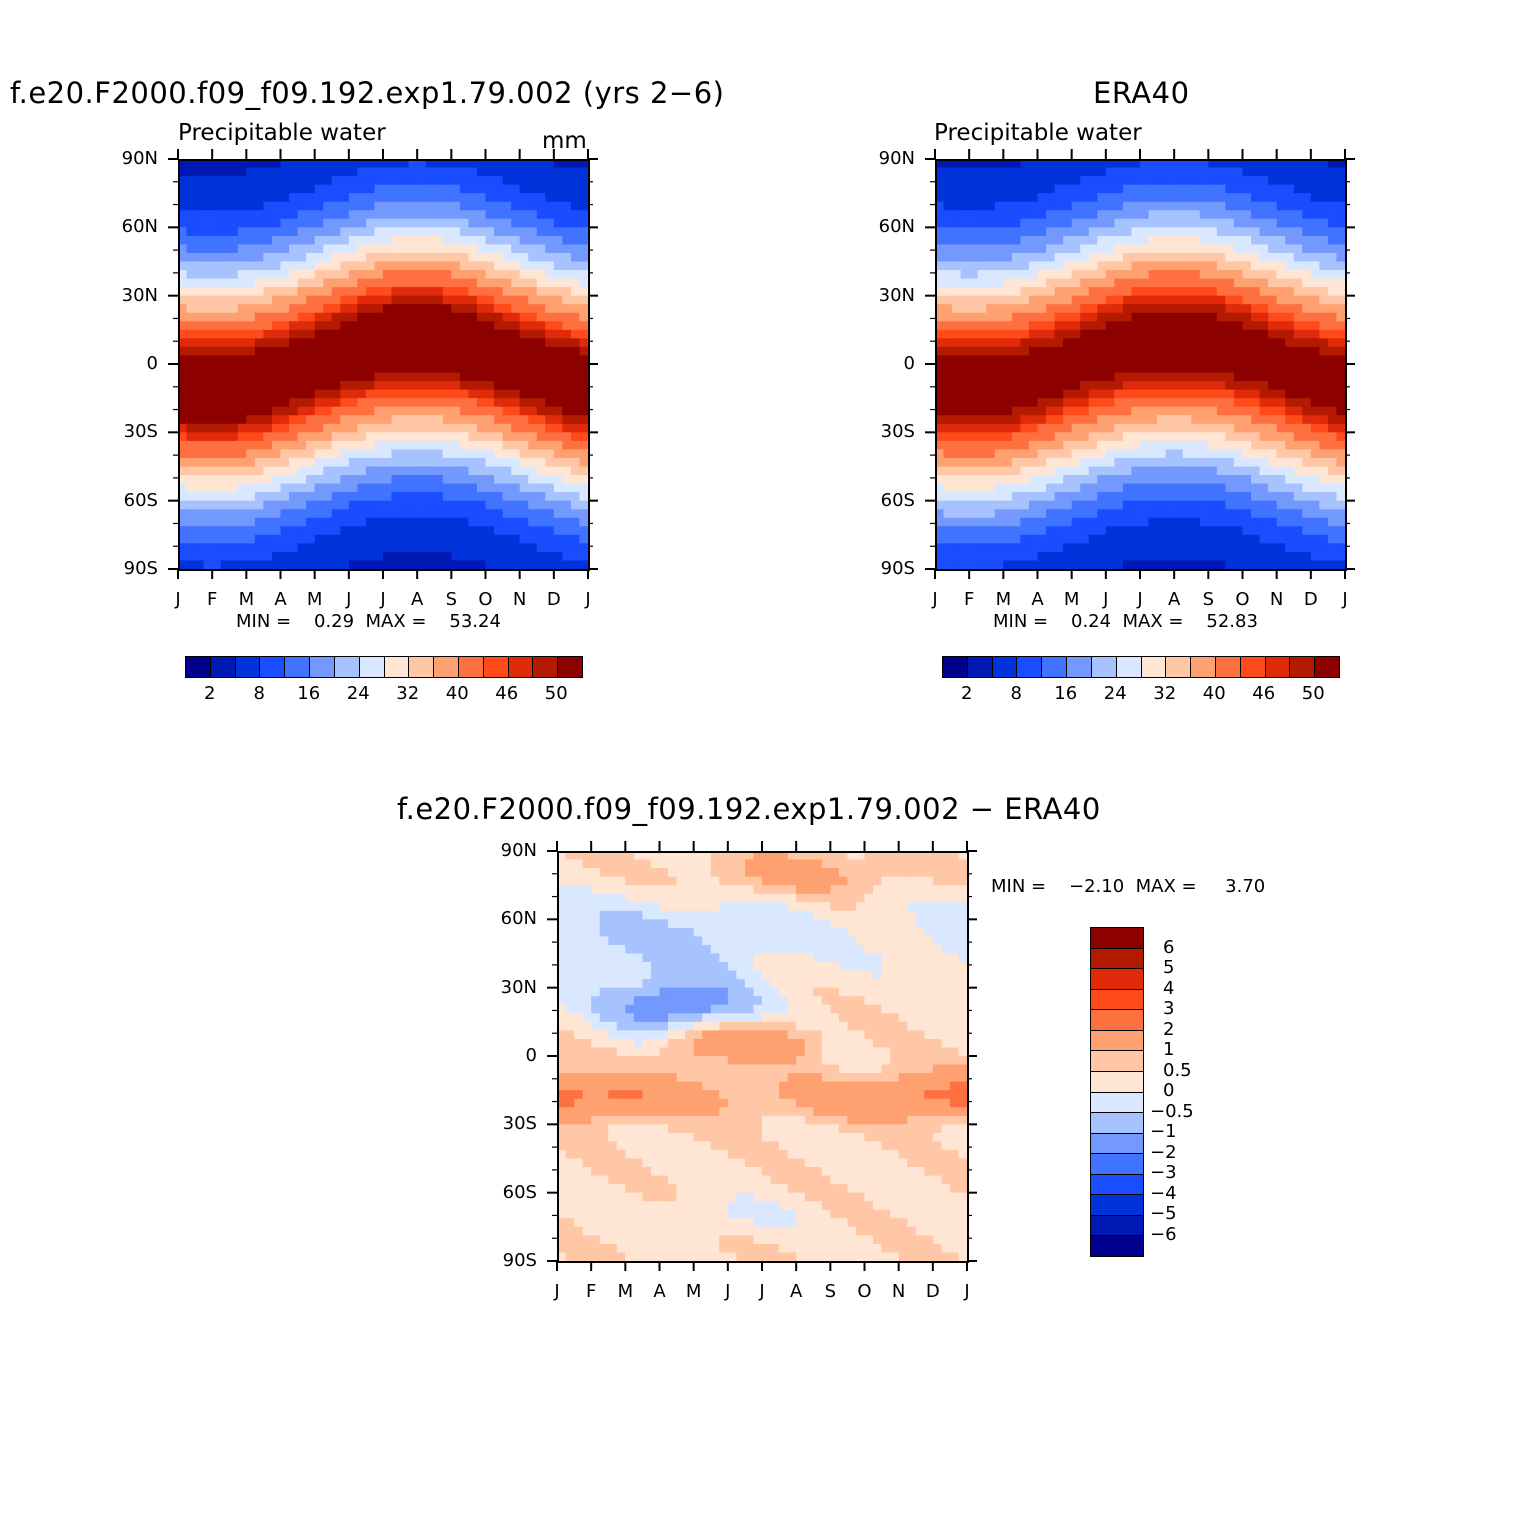  What do you see at coordinates (280, 599) in the screenshot?
I see `x-tick-label: A` at bounding box center [280, 599].